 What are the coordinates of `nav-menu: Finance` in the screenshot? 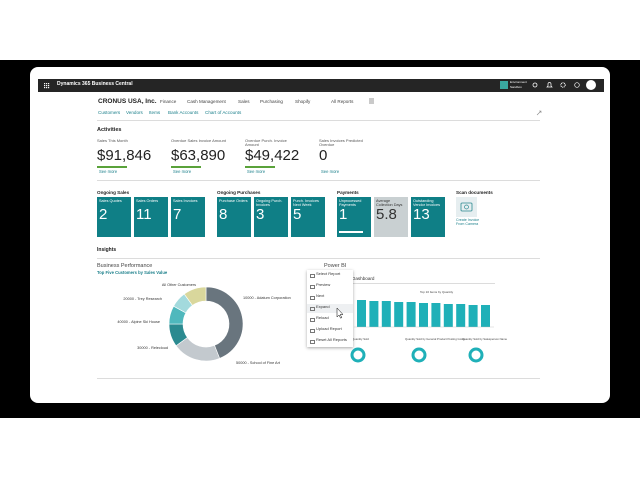 It's located at (168, 101).